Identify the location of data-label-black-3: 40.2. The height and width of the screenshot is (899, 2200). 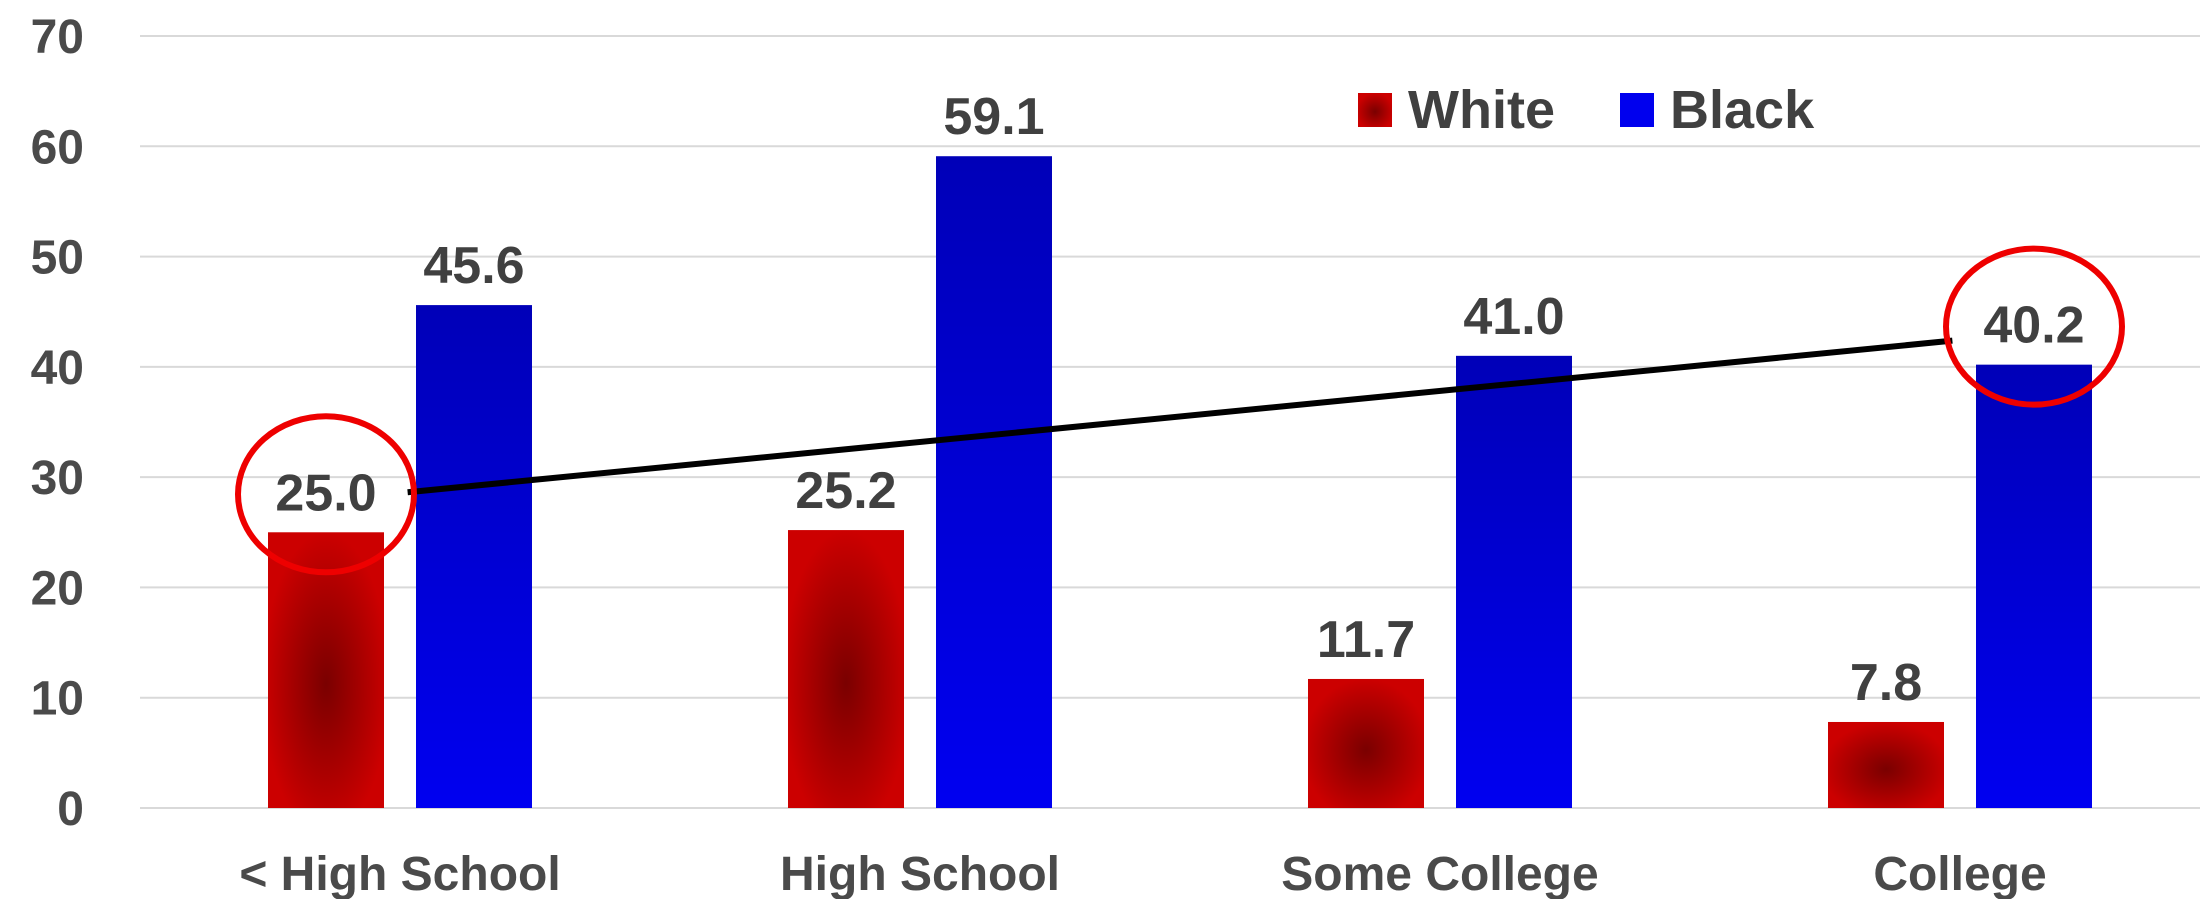
(2033, 326).